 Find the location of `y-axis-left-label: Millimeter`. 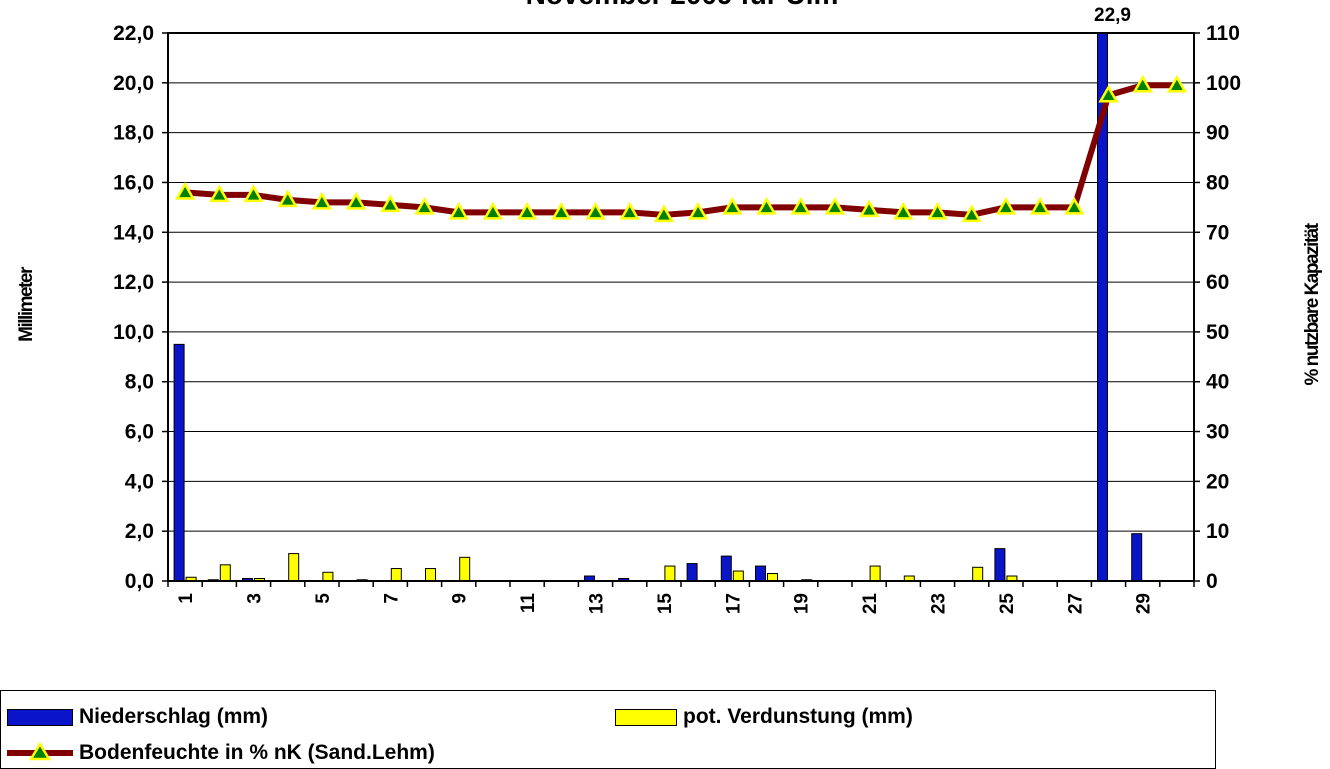

y-axis-left-label: Millimeter is located at coordinates (26, 304).